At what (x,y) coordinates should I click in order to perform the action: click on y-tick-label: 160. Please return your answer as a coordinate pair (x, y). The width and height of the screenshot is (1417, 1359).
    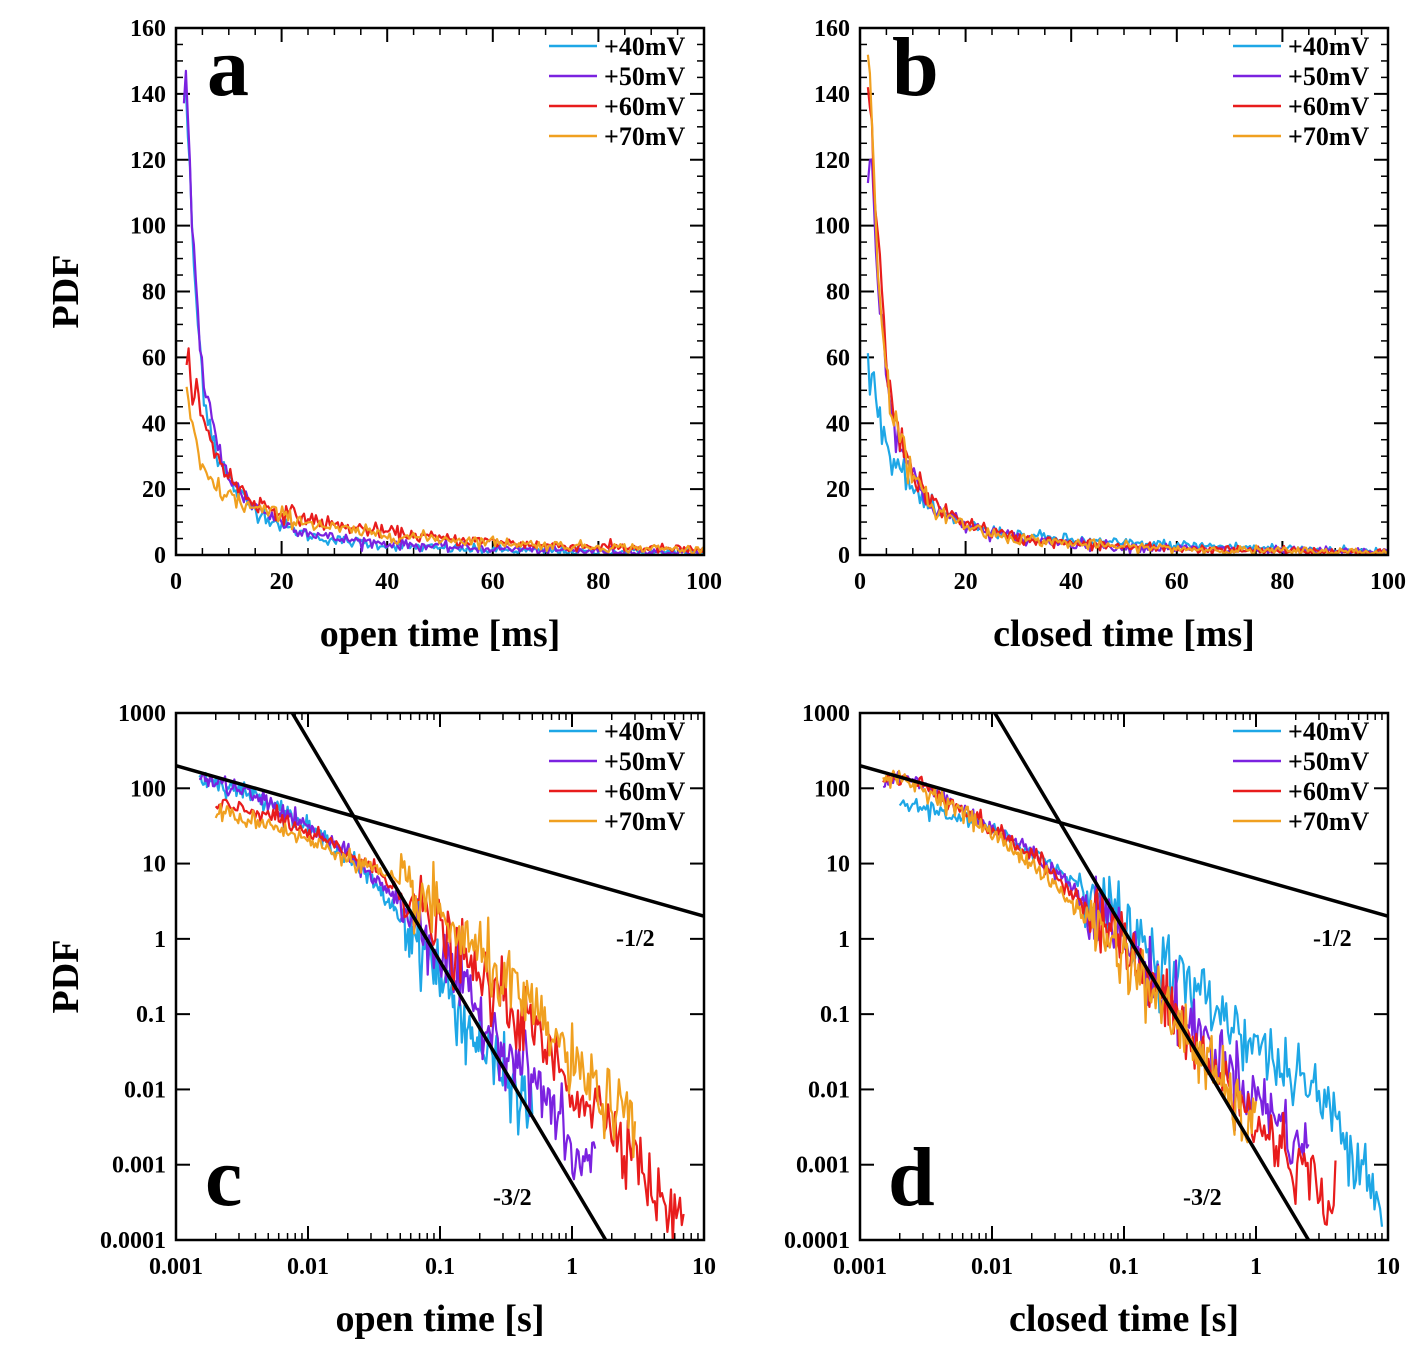
    Looking at the image, I should click on (832, 29).